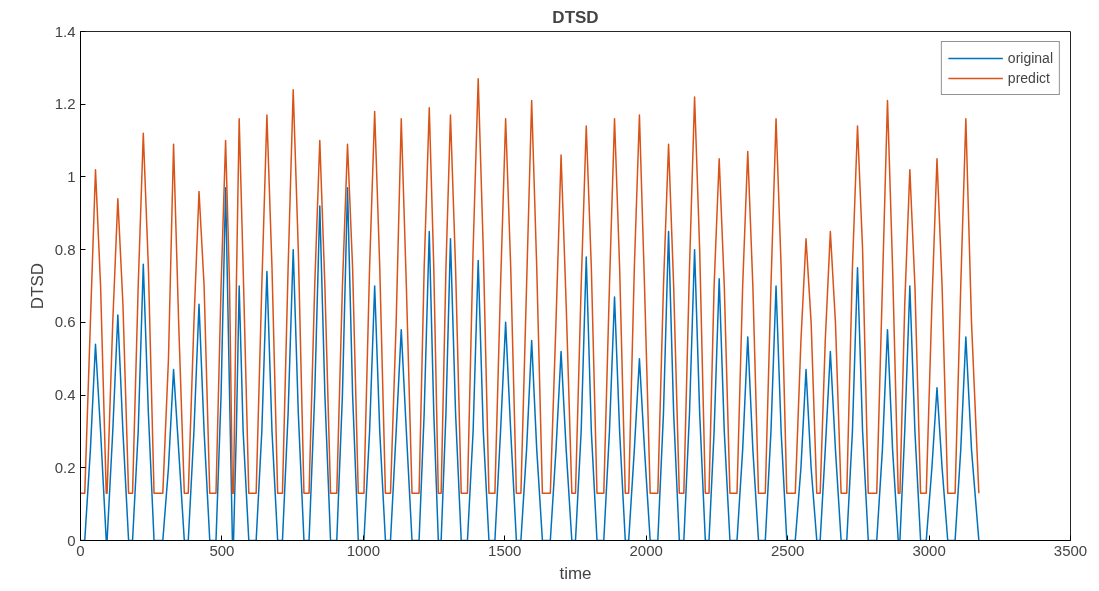  I want to click on y-tick-label: 0.8, so click(65, 249).